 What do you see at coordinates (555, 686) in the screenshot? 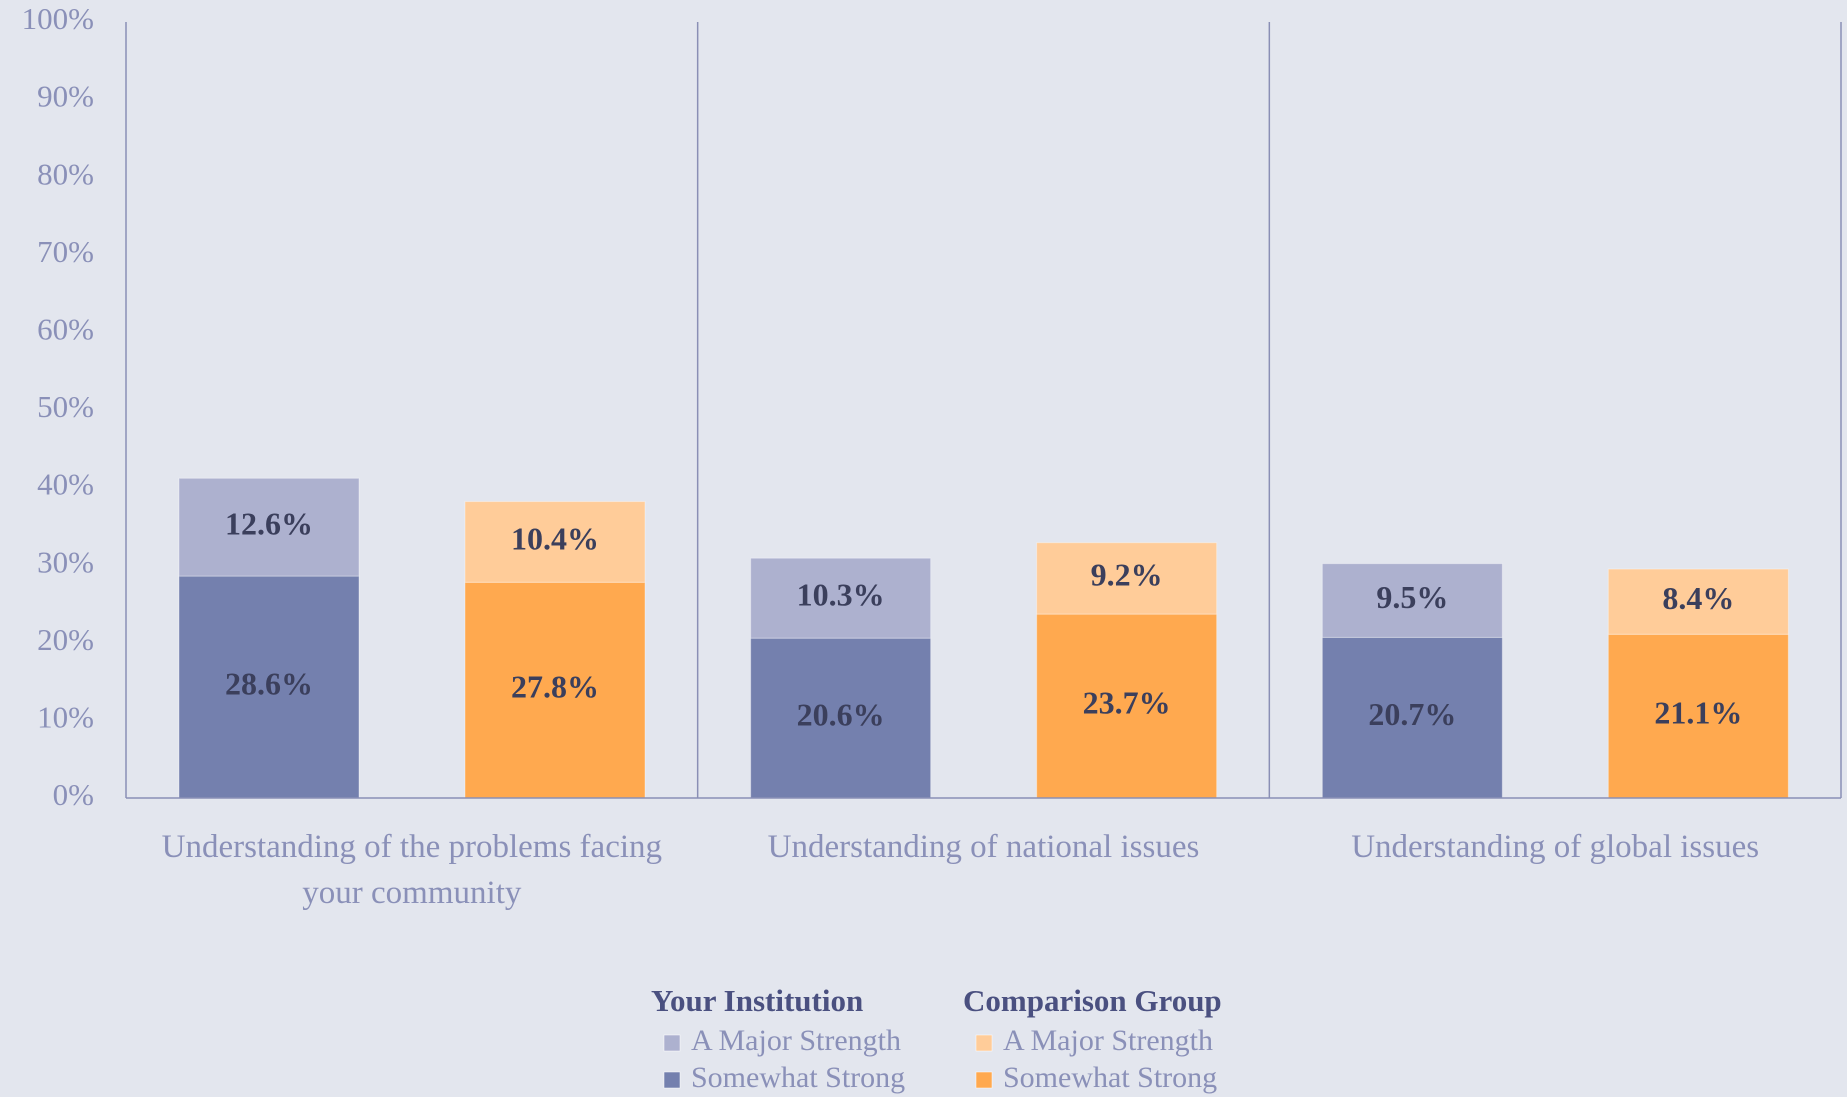
I see `value-label: 27.8%` at bounding box center [555, 686].